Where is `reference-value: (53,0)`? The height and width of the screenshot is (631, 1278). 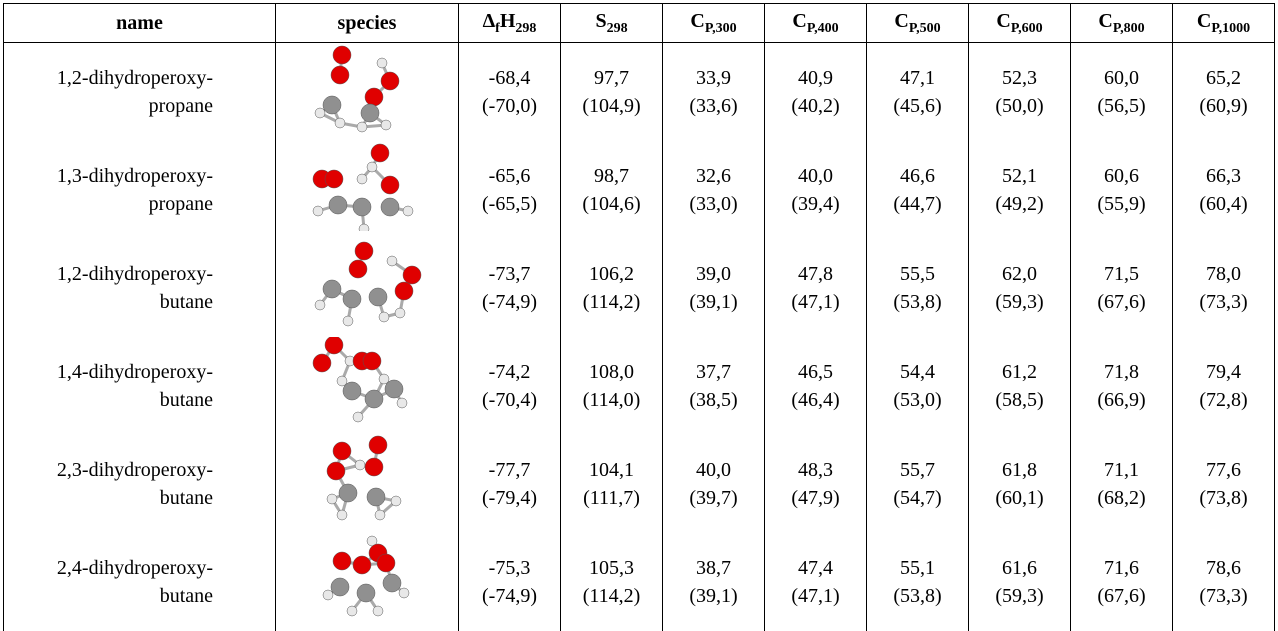 reference-value: (53,0) is located at coordinates (917, 400).